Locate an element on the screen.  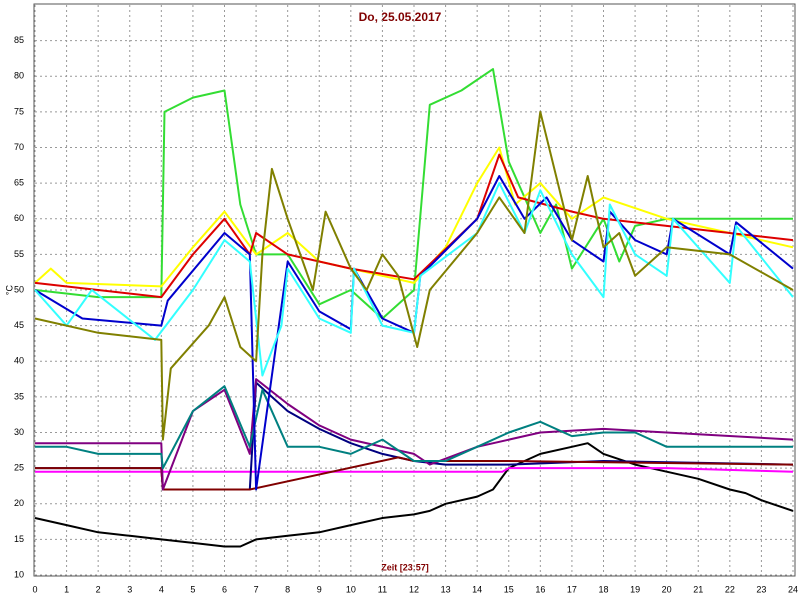
x-tick-label: 1 is located at coordinates (66, 589).